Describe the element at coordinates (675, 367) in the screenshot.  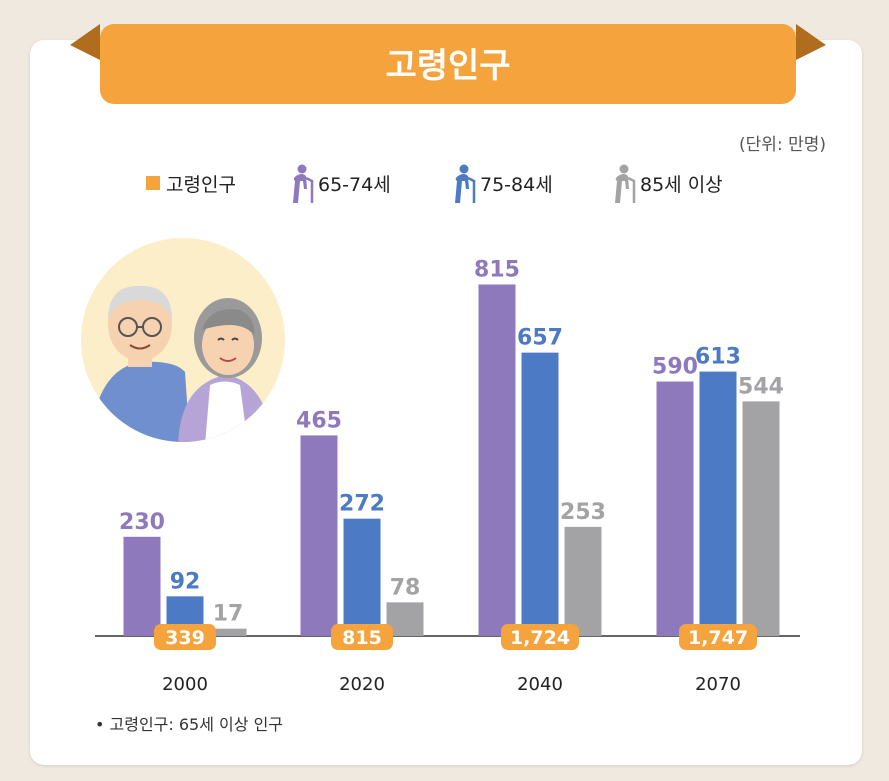
I see `value-label-65-74-2070: 590` at that location.